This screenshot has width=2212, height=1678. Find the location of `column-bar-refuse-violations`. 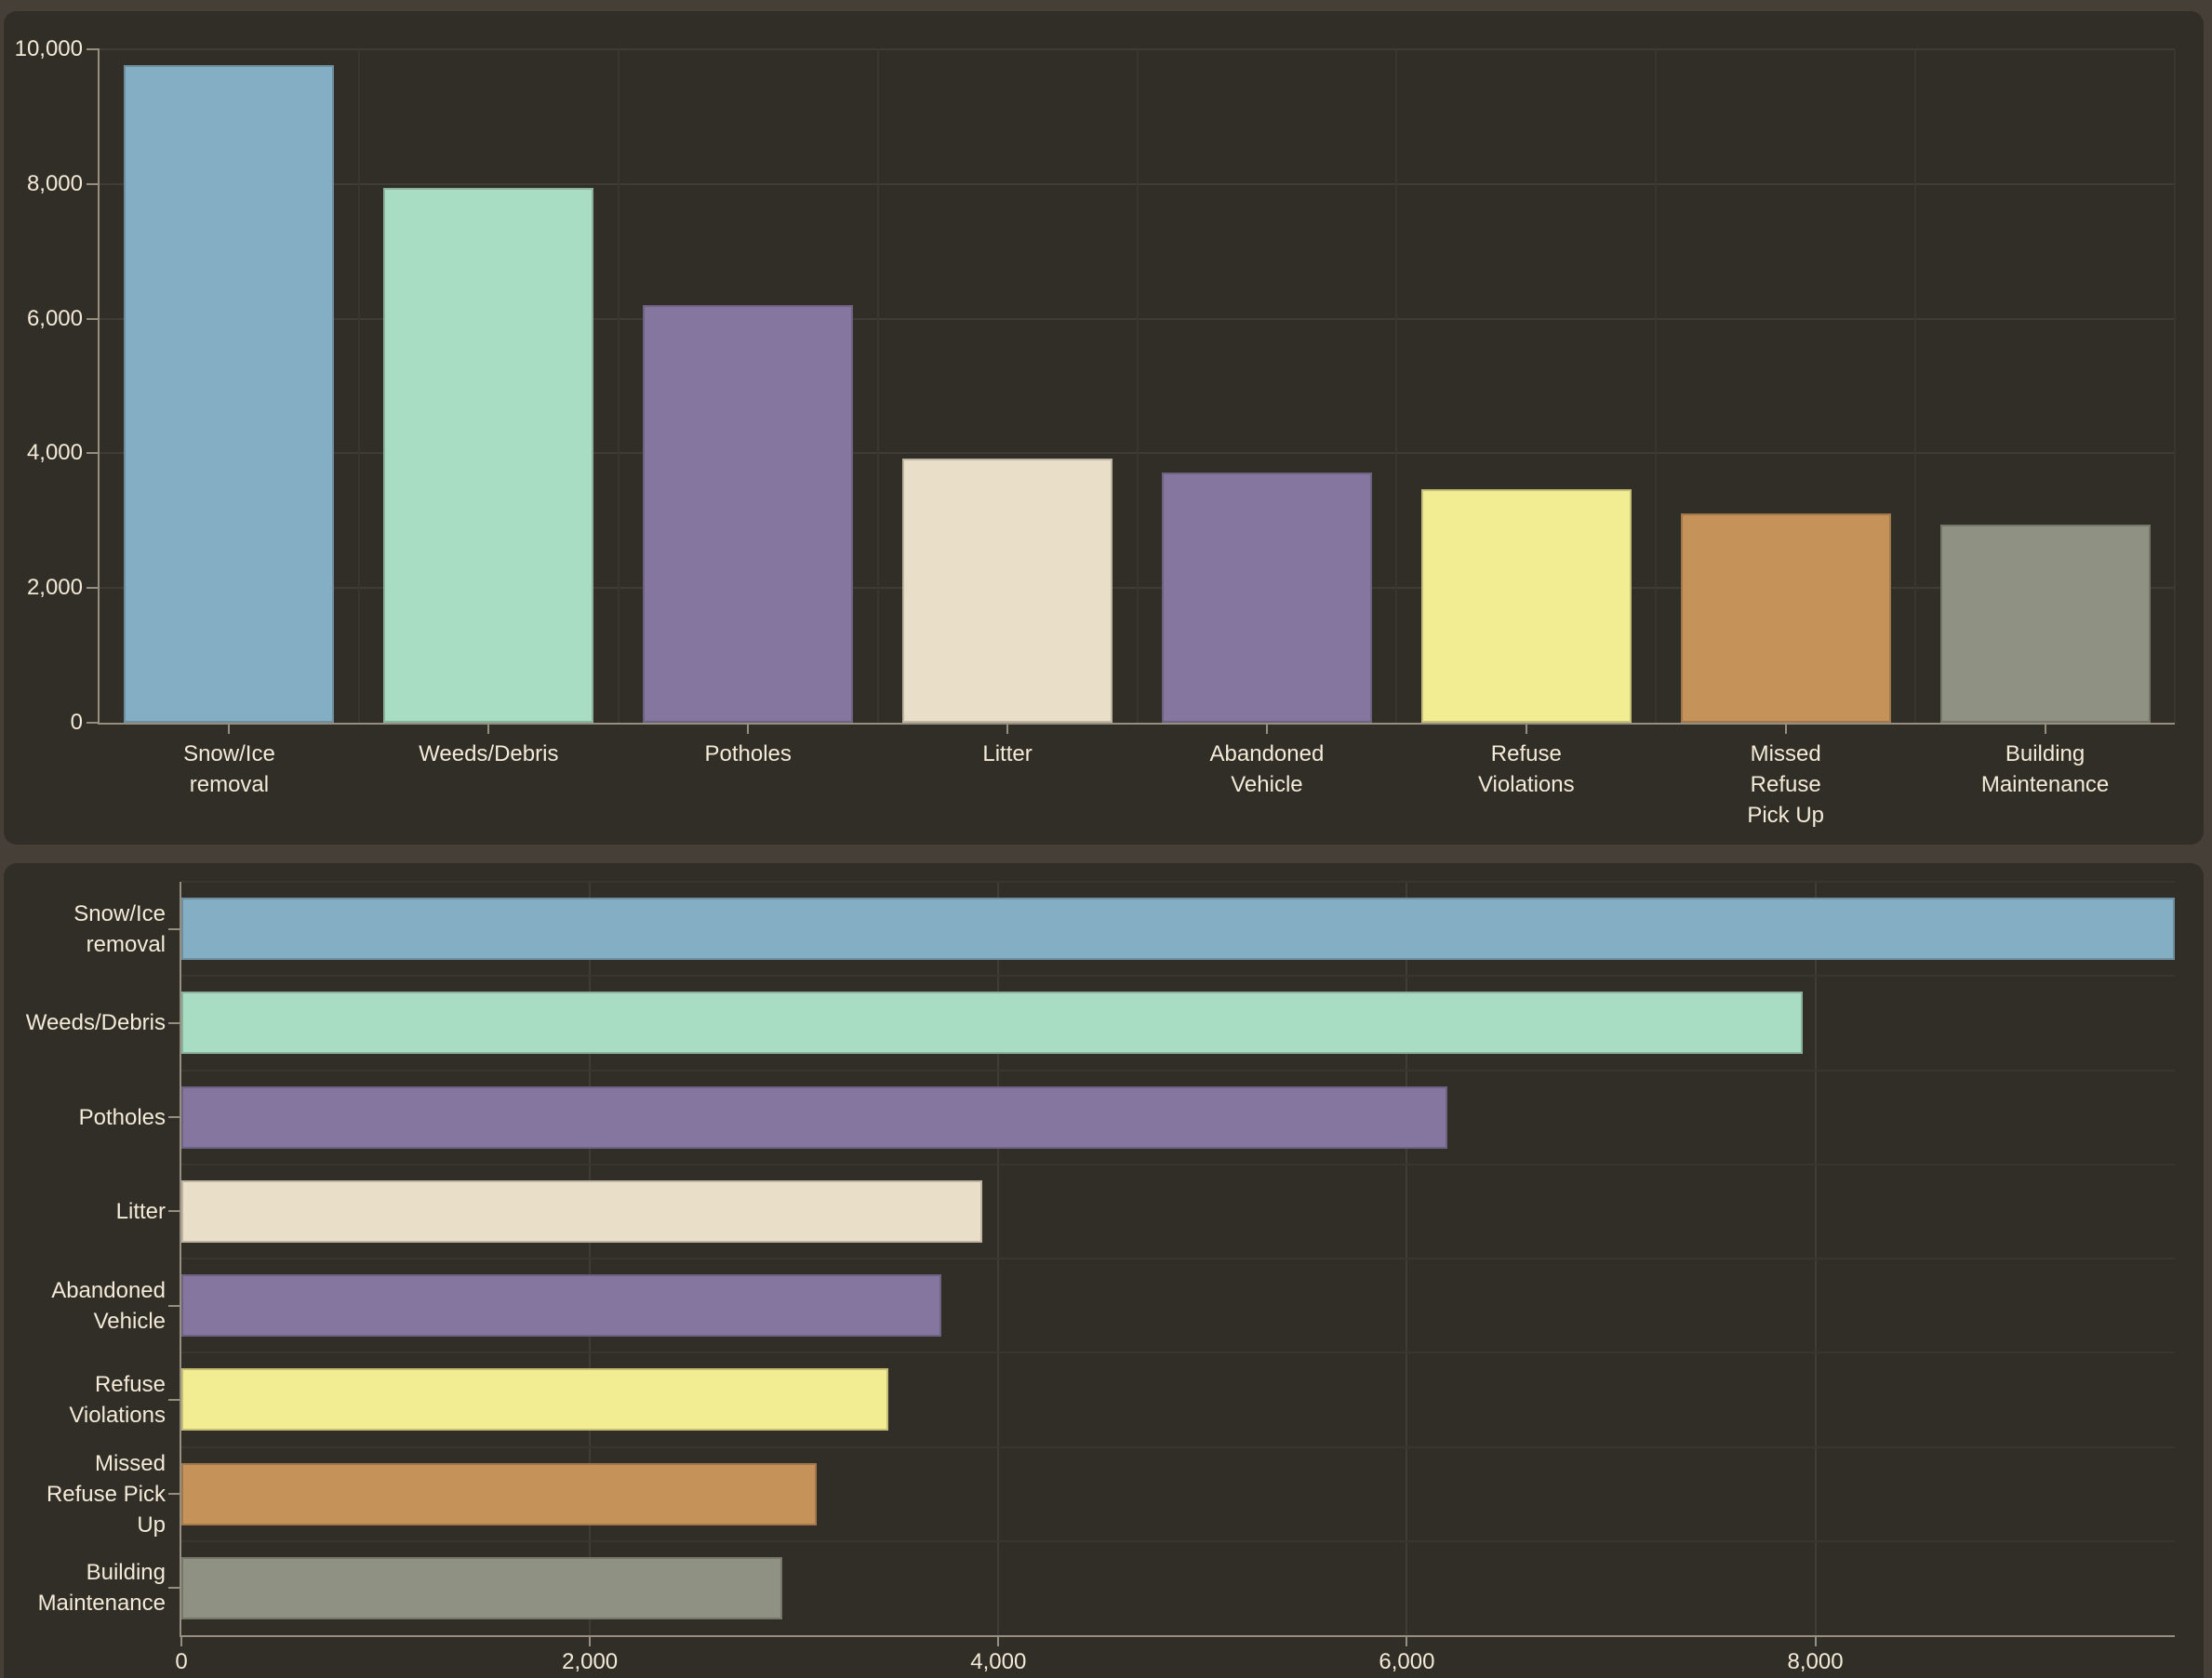

column-bar-refuse-violations is located at coordinates (1526, 606).